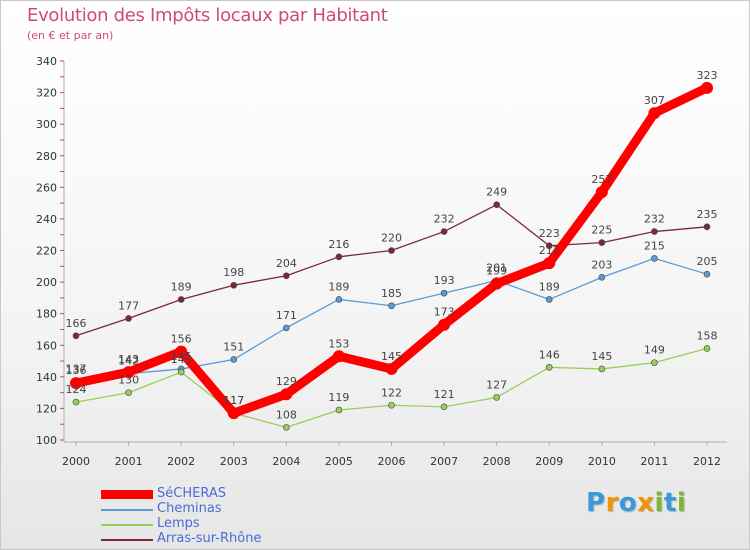  What do you see at coordinates (127, 525) in the screenshot?
I see `legend-swatch-lemps` at bounding box center [127, 525].